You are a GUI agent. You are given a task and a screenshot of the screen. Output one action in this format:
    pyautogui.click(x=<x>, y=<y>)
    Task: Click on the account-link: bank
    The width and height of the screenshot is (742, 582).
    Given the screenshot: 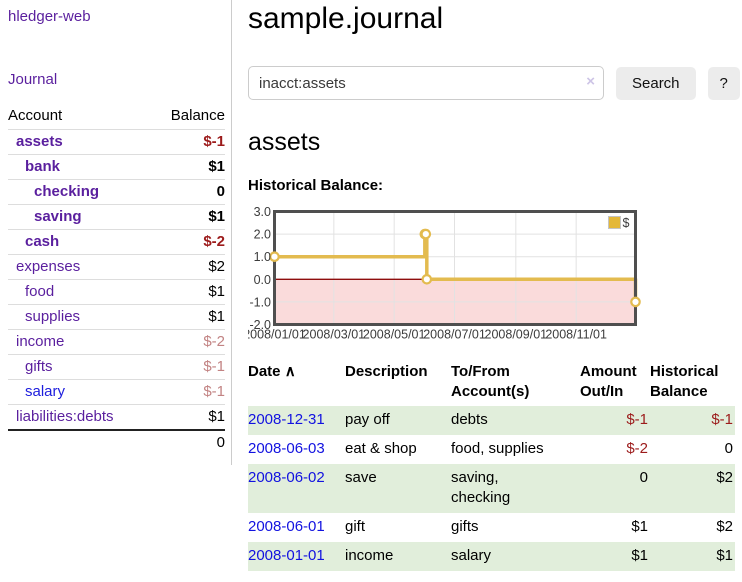 What is the action you would take?
    pyautogui.click(x=43, y=166)
    